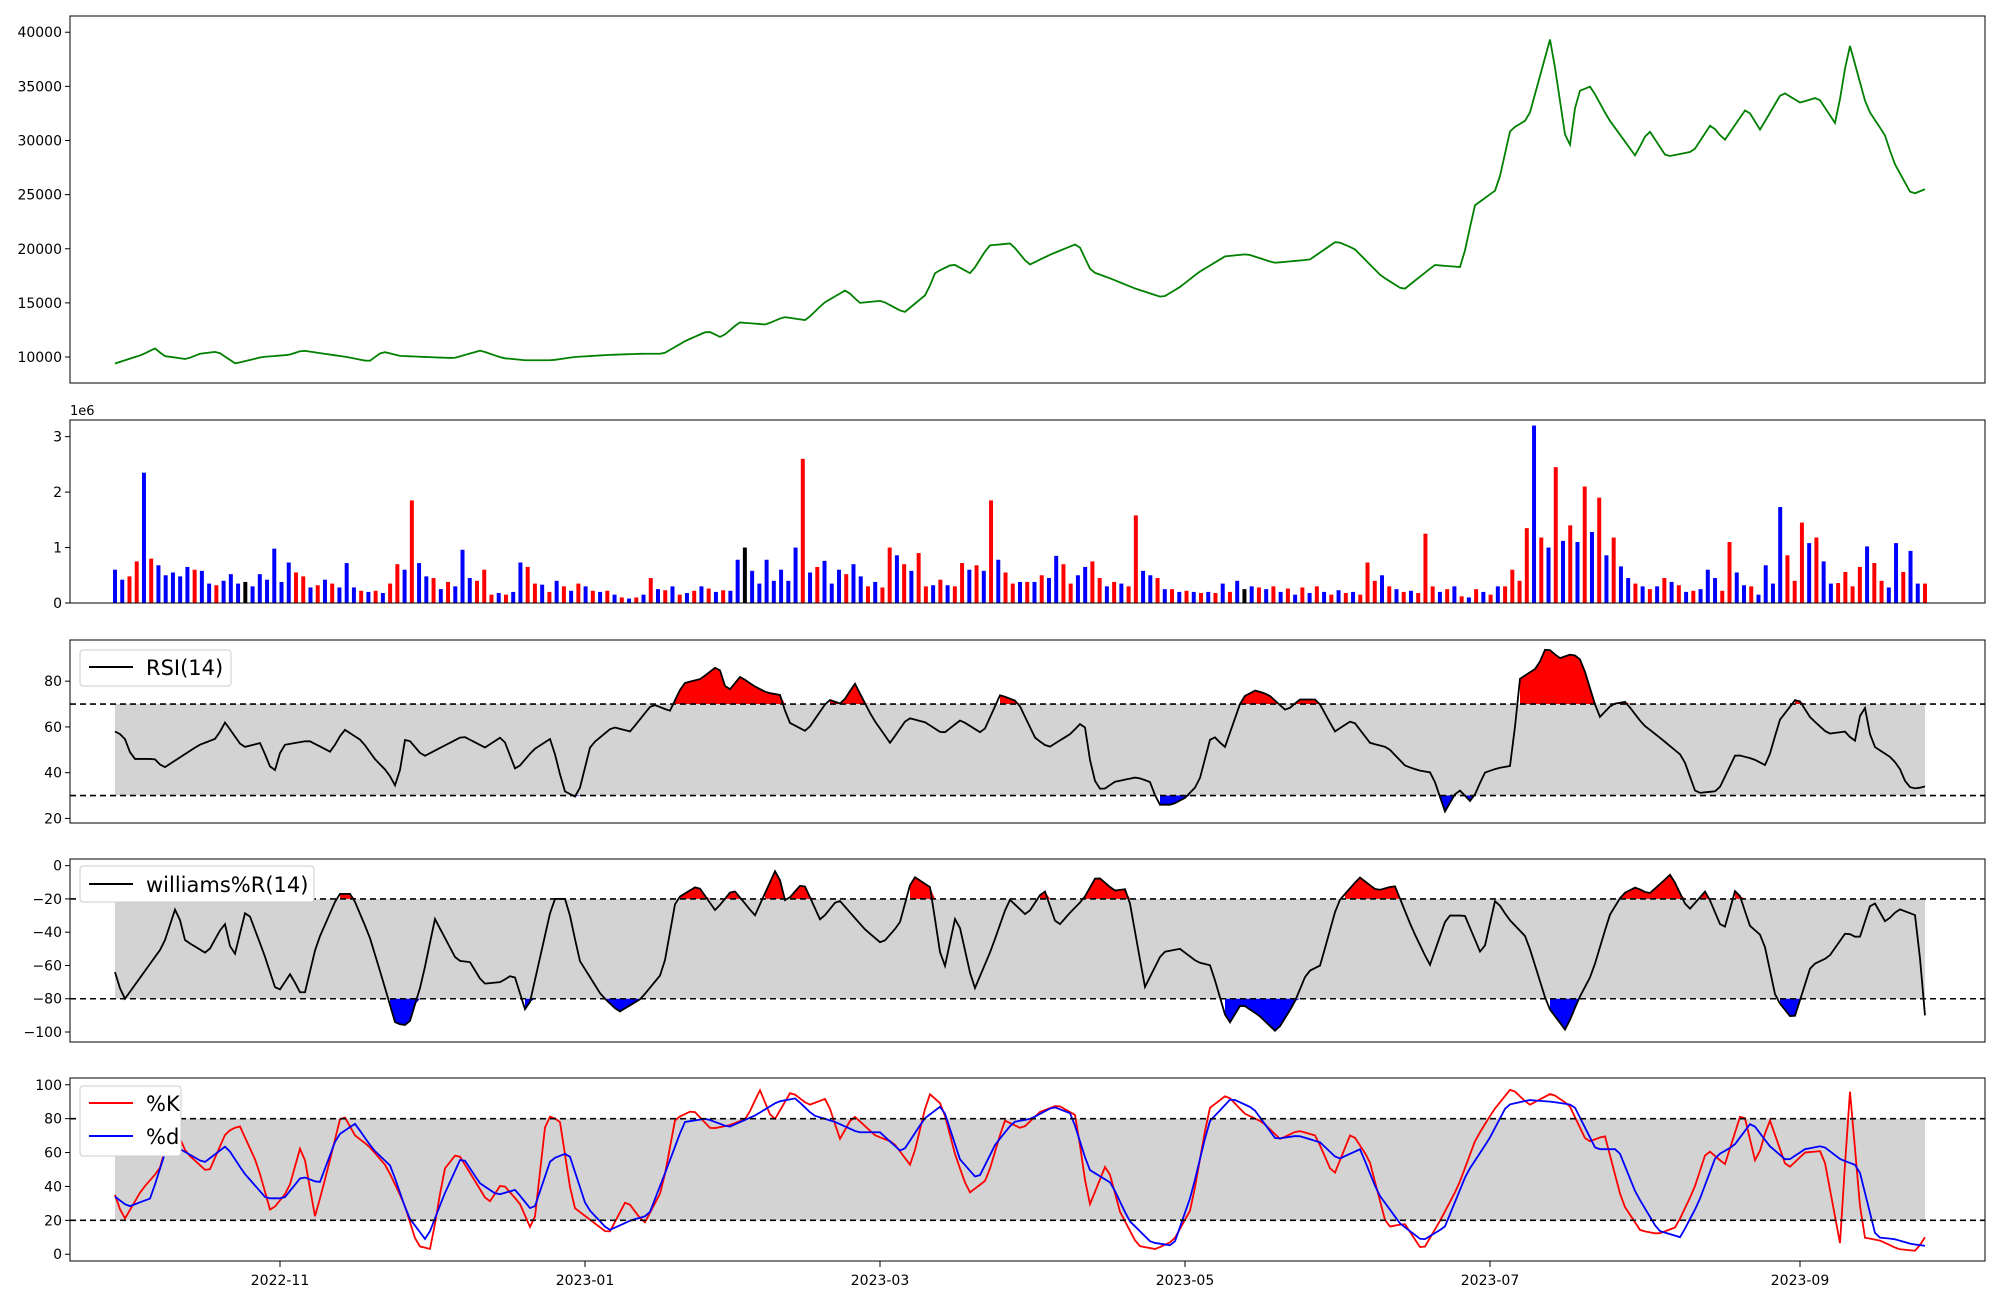  I want to click on williams-ytick-label: −40, so click(47, 933).